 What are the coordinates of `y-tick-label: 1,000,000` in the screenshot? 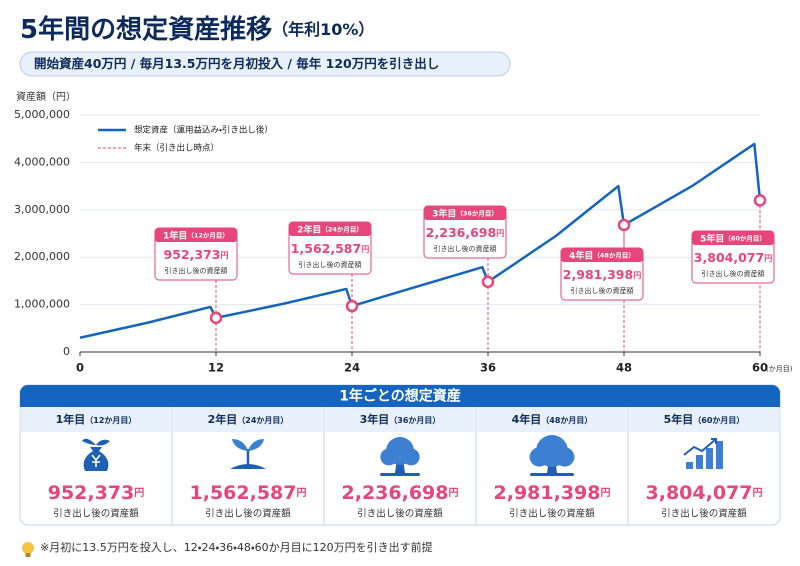 It's located at (42, 304).